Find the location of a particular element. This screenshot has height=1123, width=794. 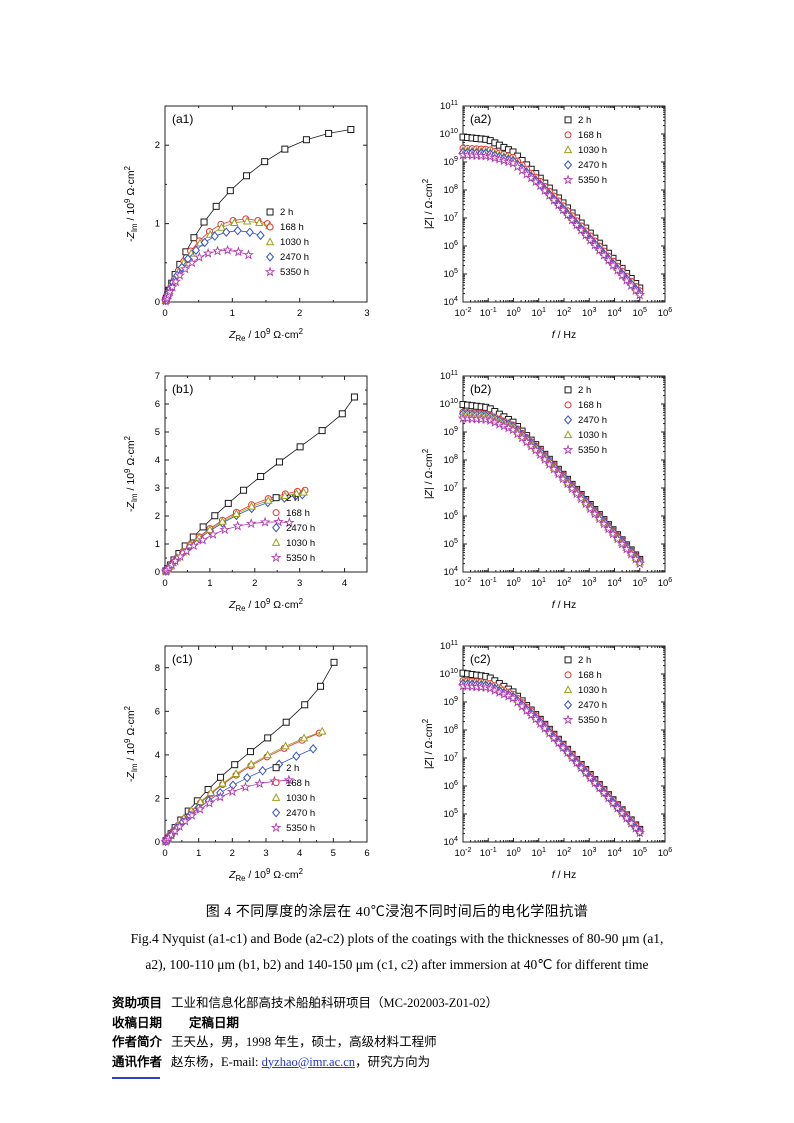

panel-label: (b2) is located at coordinates (480, 389).